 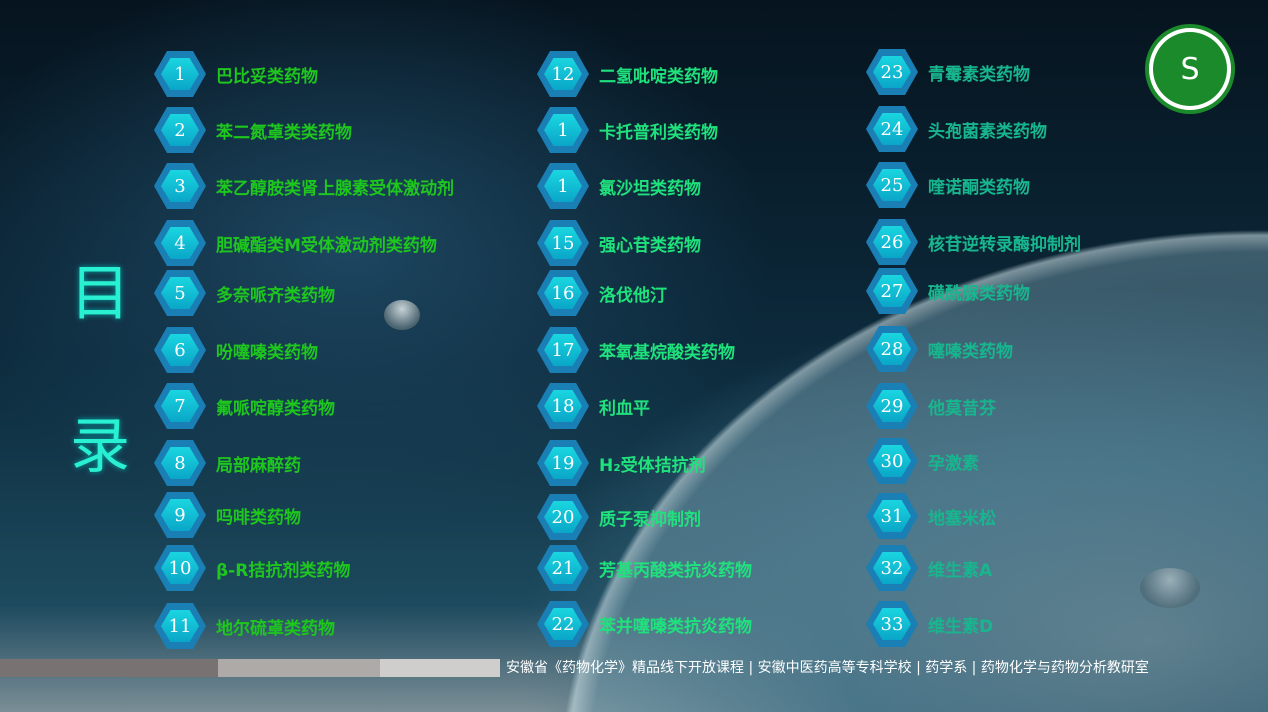 I want to click on item-number: 28, so click(x=892, y=349).